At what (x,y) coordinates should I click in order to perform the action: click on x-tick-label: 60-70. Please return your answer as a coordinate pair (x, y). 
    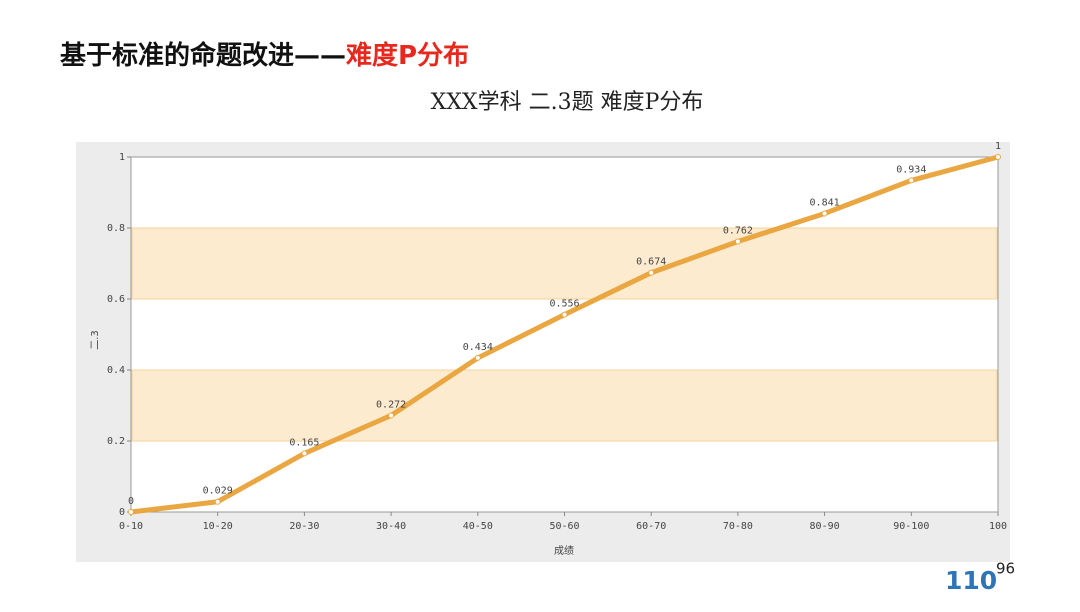
    Looking at the image, I should click on (651, 526).